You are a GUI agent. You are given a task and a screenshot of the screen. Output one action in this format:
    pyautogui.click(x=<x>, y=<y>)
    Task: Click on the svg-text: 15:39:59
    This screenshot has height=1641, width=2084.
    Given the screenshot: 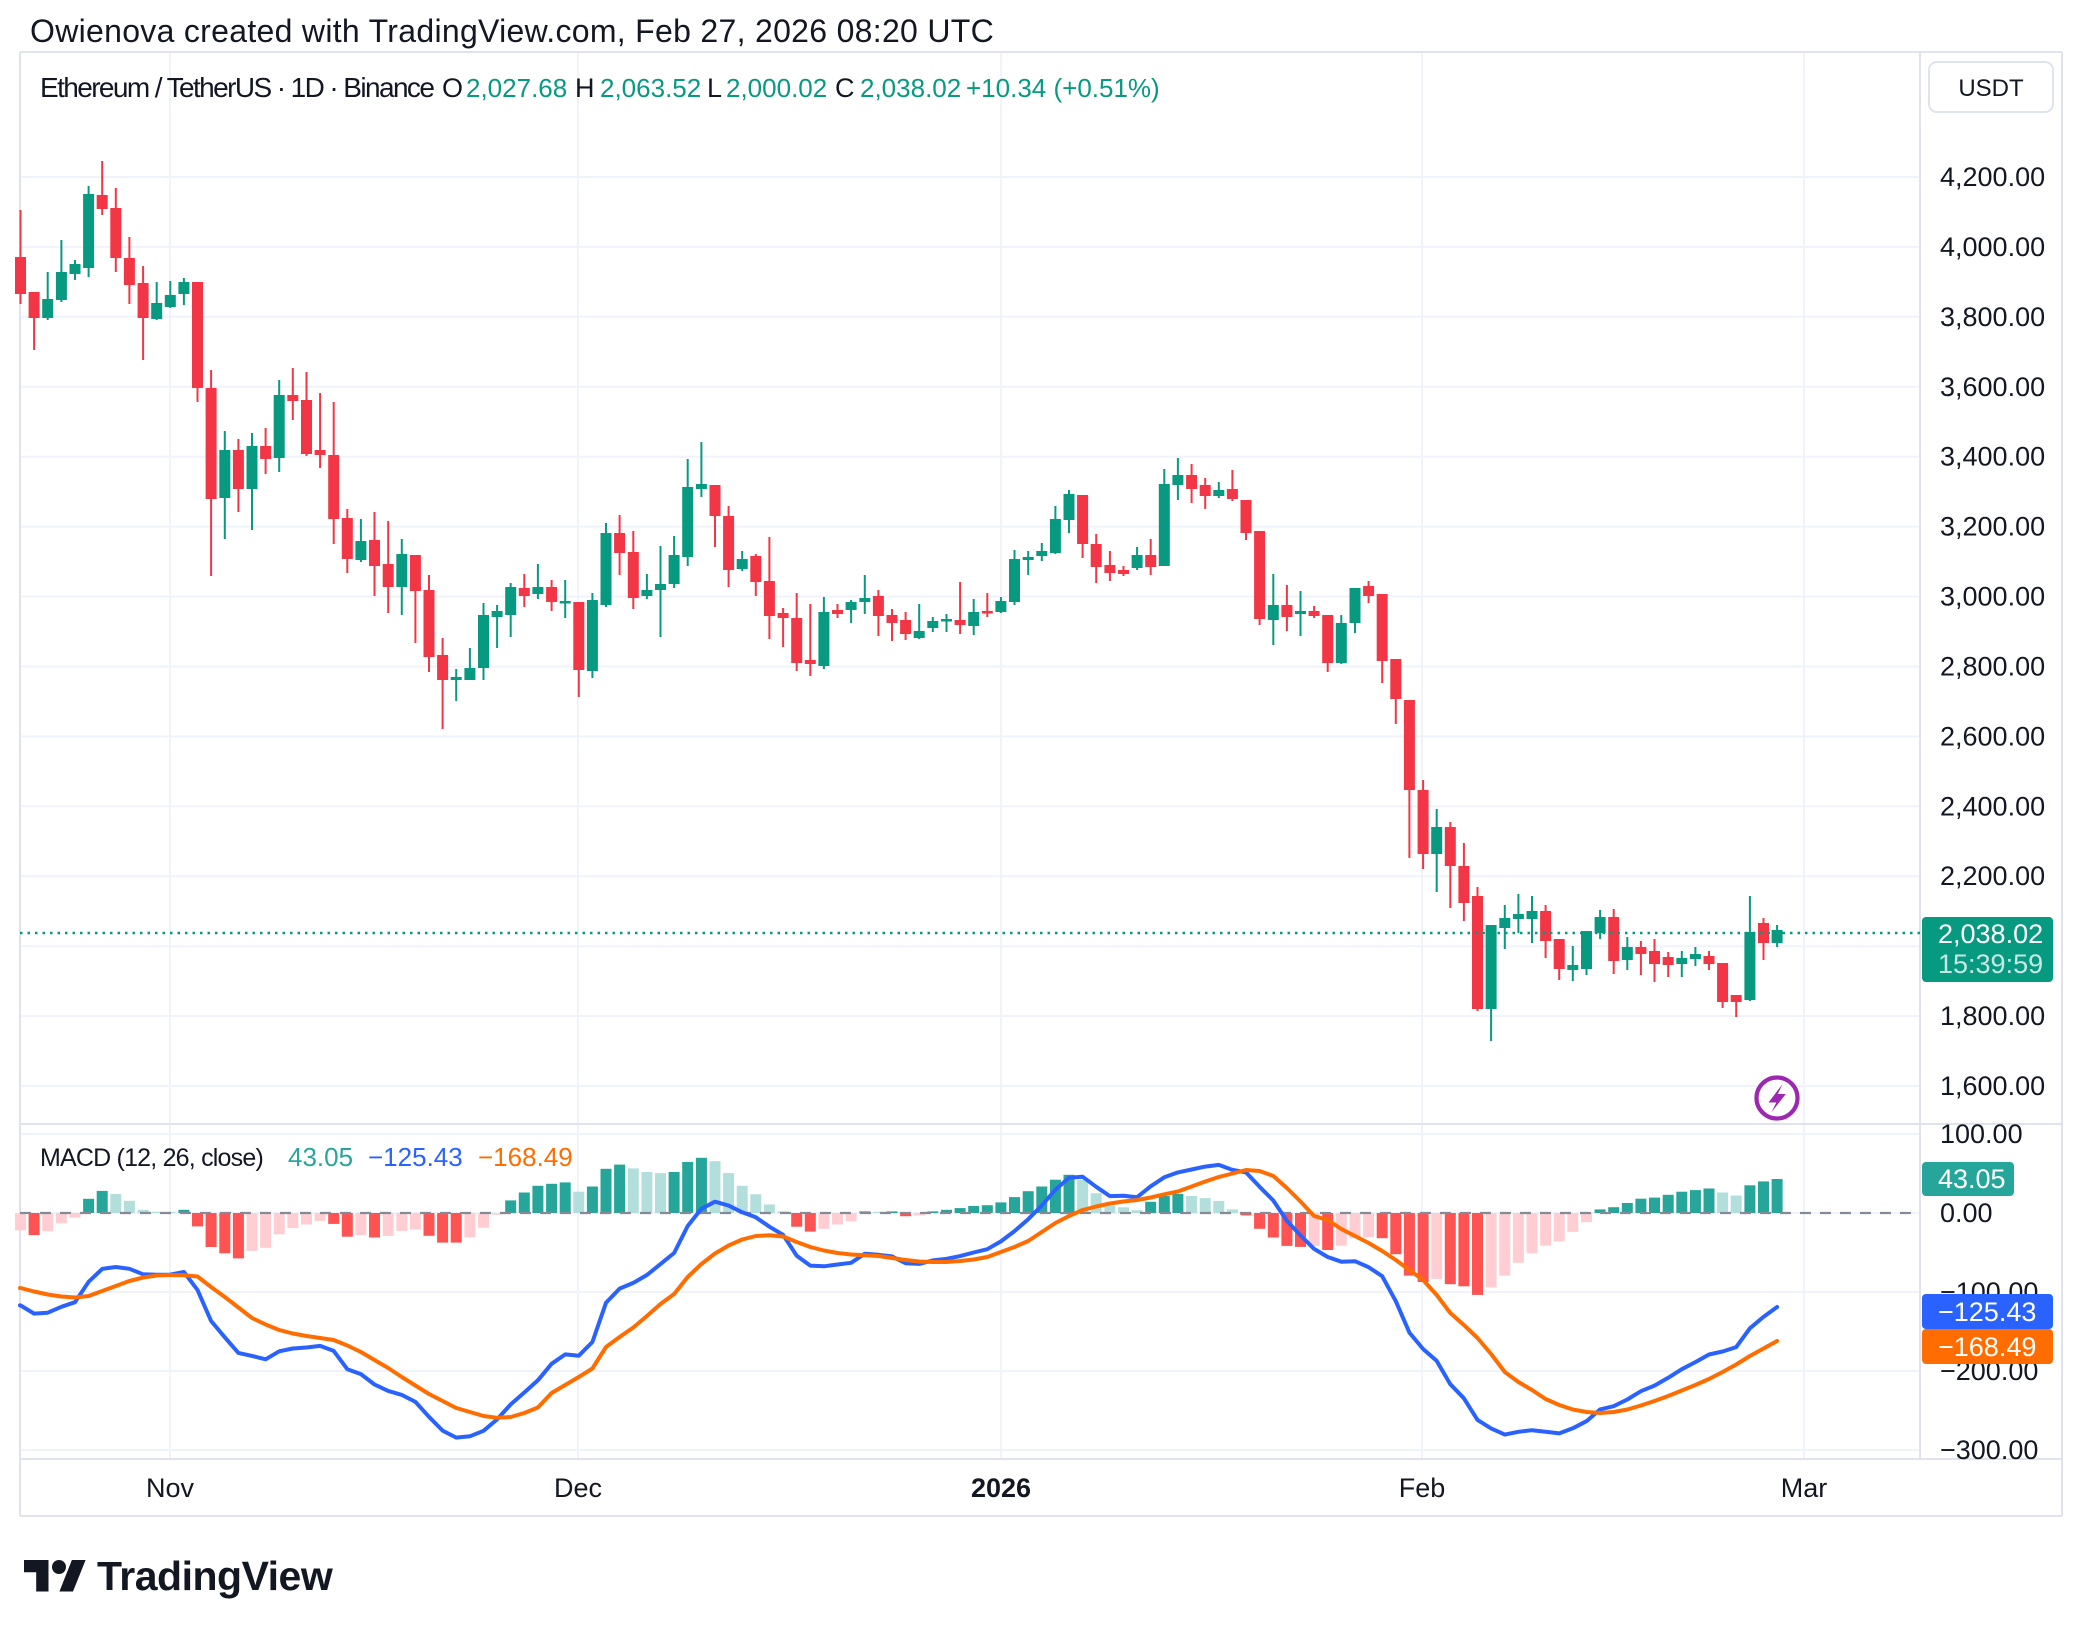 What is the action you would take?
    pyautogui.click(x=1990, y=964)
    